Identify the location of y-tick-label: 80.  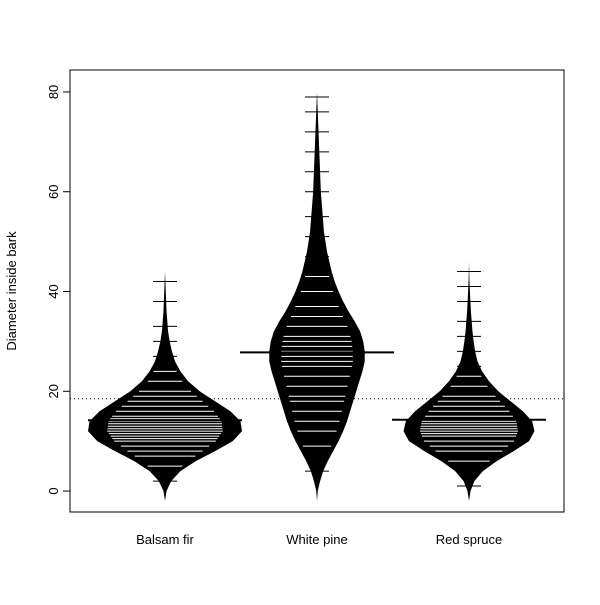
(53, 92).